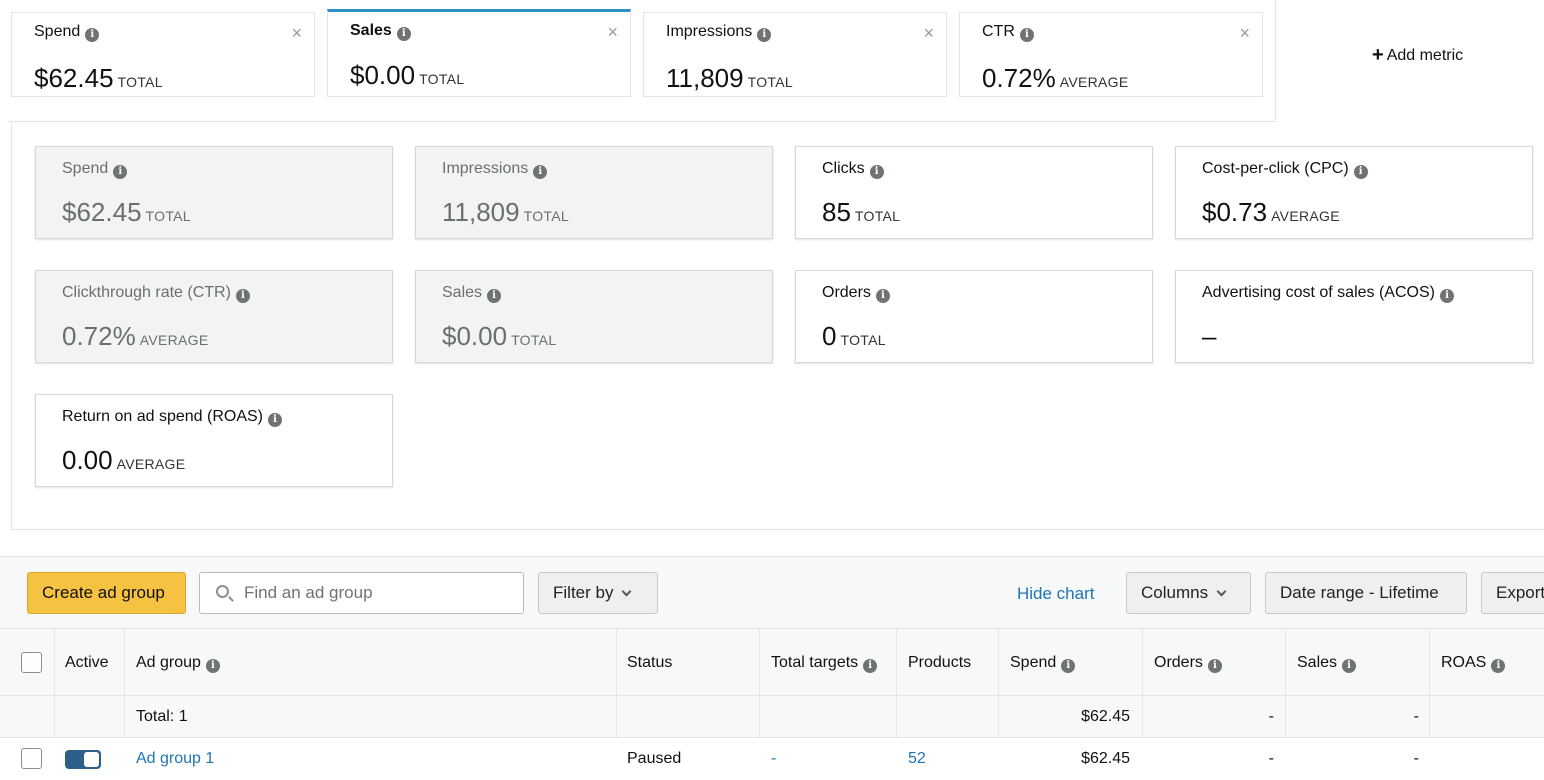 Image resolution: width=1544 pixels, height=780 pixels. Describe the element at coordinates (1416, 716) in the screenshot. I see `total-sales: -` at that location.